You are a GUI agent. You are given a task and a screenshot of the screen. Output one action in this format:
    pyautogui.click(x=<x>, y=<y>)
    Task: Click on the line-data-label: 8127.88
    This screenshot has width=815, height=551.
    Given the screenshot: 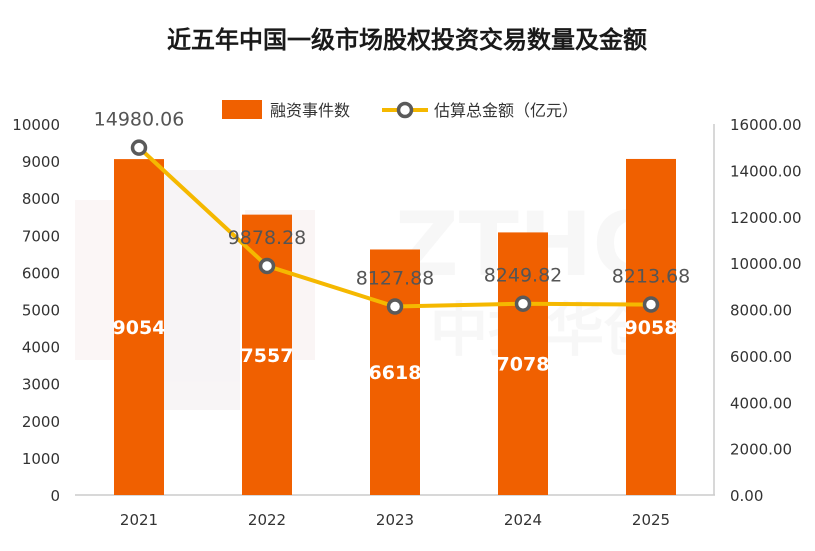 What is the action you would take?
    pyautogui.click(x=395, y=279)
    